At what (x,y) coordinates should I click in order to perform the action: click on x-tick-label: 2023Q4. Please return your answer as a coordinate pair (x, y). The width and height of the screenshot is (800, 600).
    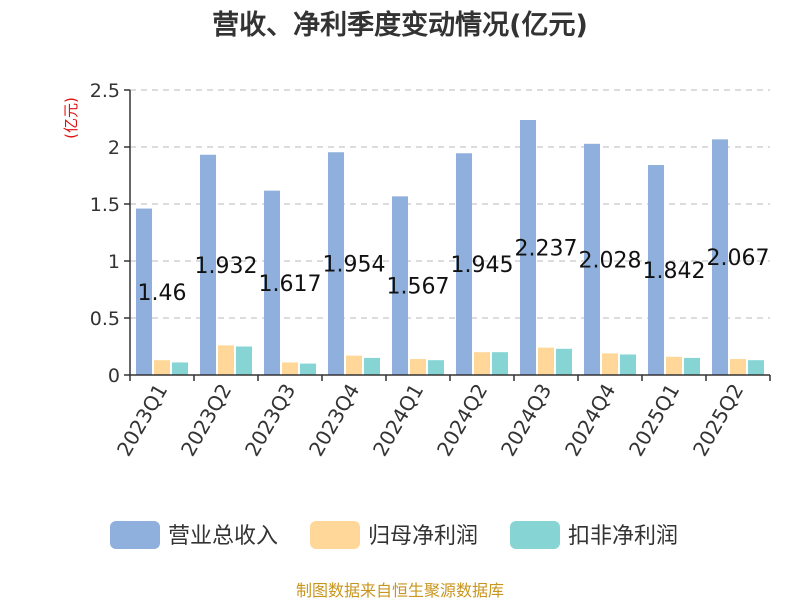
    Looking at the image, I should click on (334, 420).